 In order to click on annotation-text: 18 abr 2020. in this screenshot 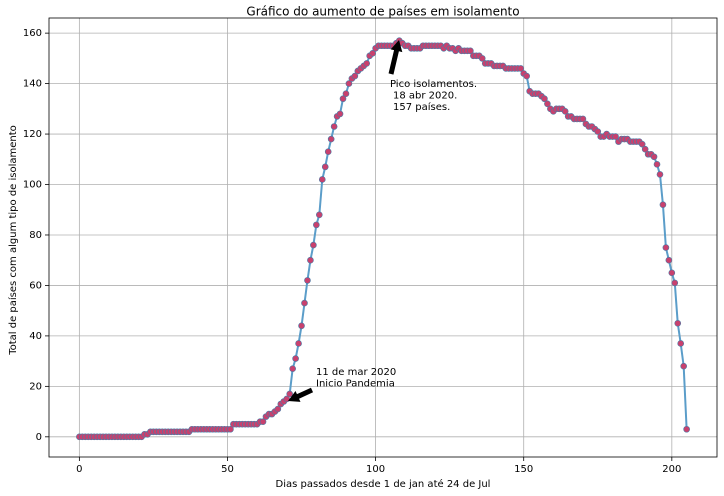, I will do `click(425, 96)`.